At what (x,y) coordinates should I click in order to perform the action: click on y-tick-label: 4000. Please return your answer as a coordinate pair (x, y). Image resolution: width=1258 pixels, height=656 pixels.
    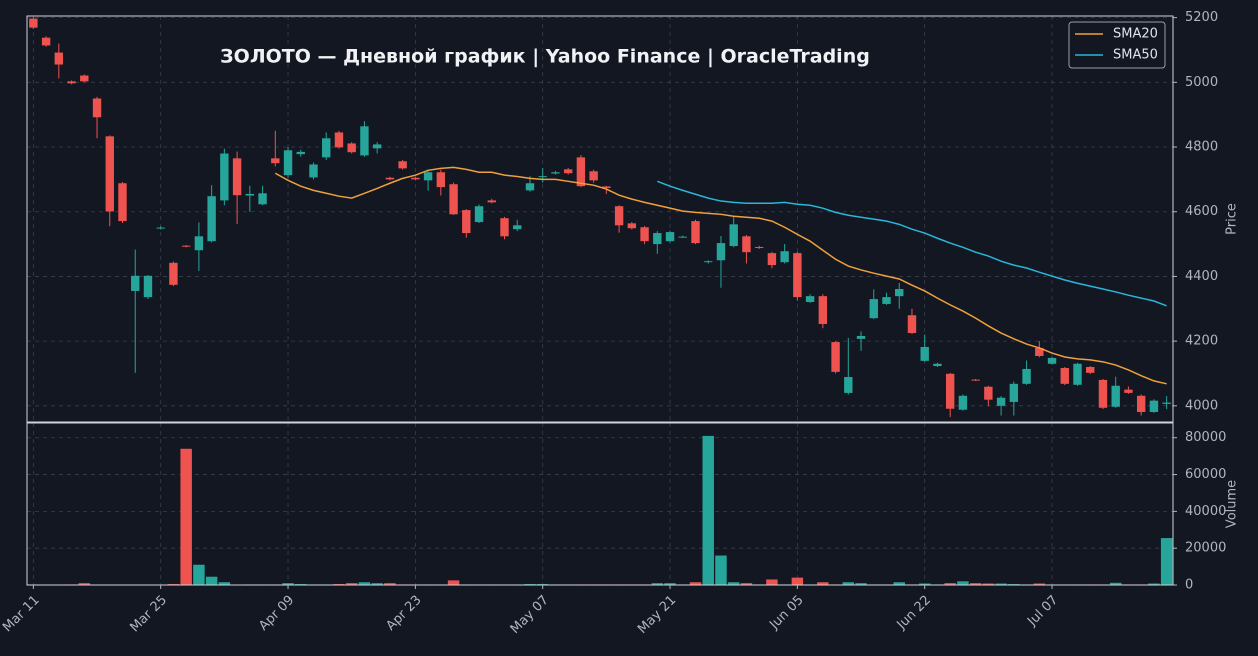
    Looking at the image, I should click on (1201, 405).